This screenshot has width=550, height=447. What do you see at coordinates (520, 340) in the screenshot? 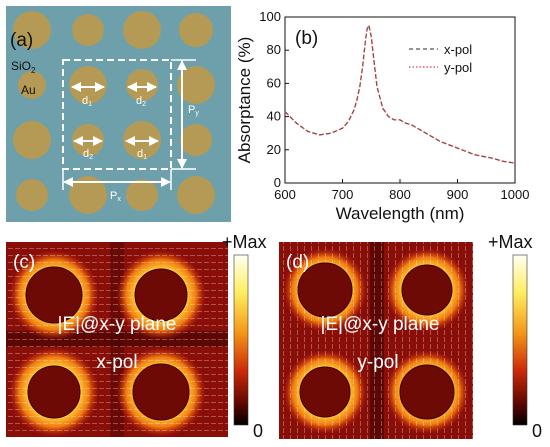
I see `colorbar-d` at bounding box center [520, 340].